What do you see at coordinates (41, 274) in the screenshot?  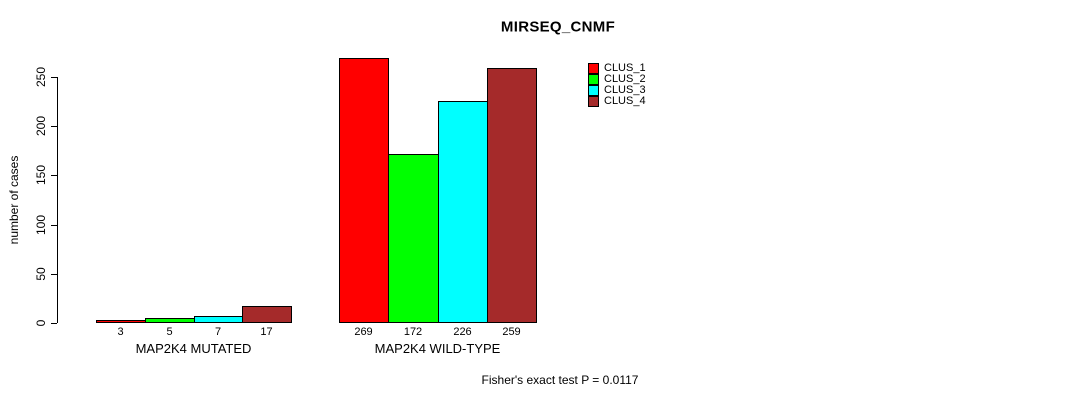 I see `y-tick-label: 50` at bounding box center [41, 274].